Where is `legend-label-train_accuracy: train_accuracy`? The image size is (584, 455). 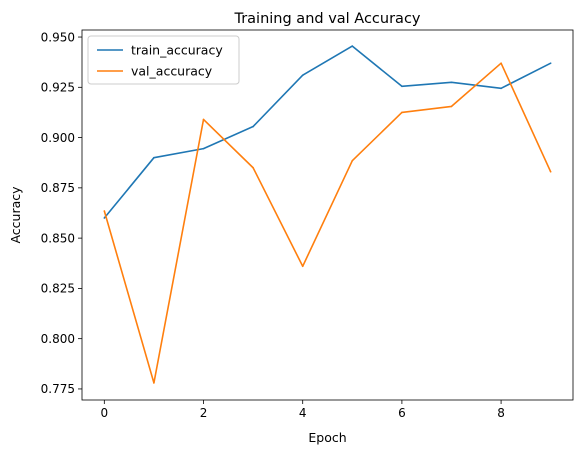
legend-label-train_accuracy: train_accuracy is located at coordinates (177, 50).